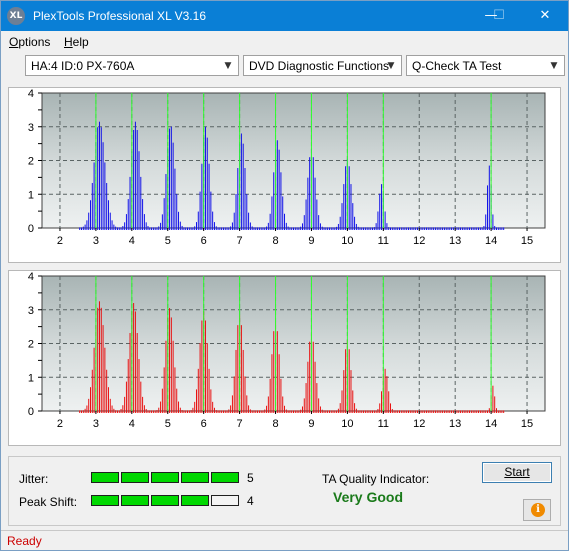 The image size is (569, 551). Describe the element at coordinates (76, 42) in the screenshot. I see `menu-help: Help` at that location.